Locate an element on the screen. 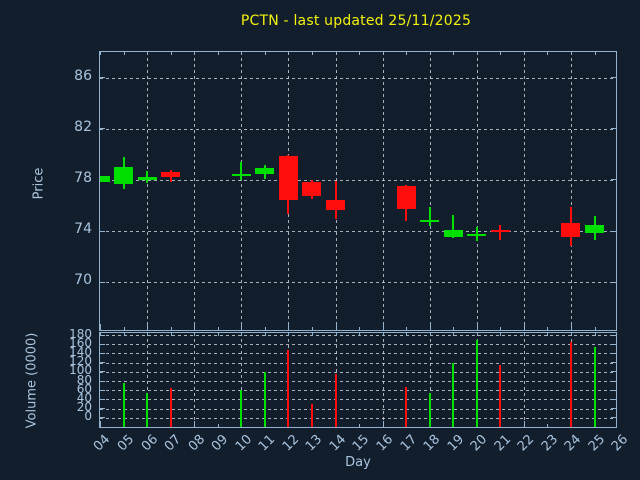 The image size is (640, 480). price-tick-label: 78 is located at coordinates (83, 177).